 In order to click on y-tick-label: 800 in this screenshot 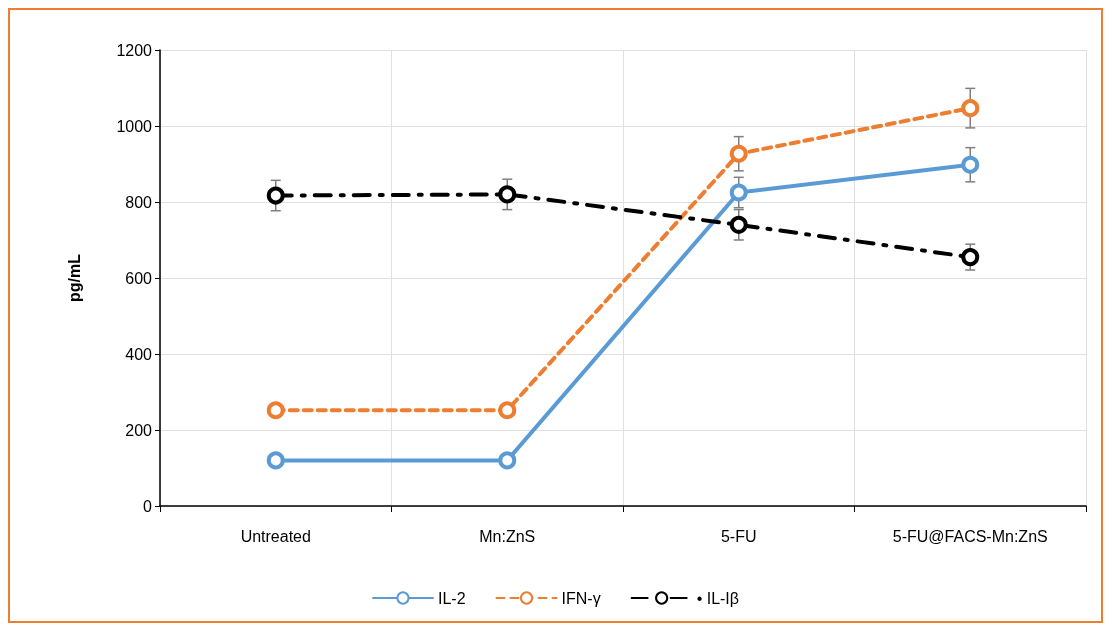, I will do `click(139, 202)`.